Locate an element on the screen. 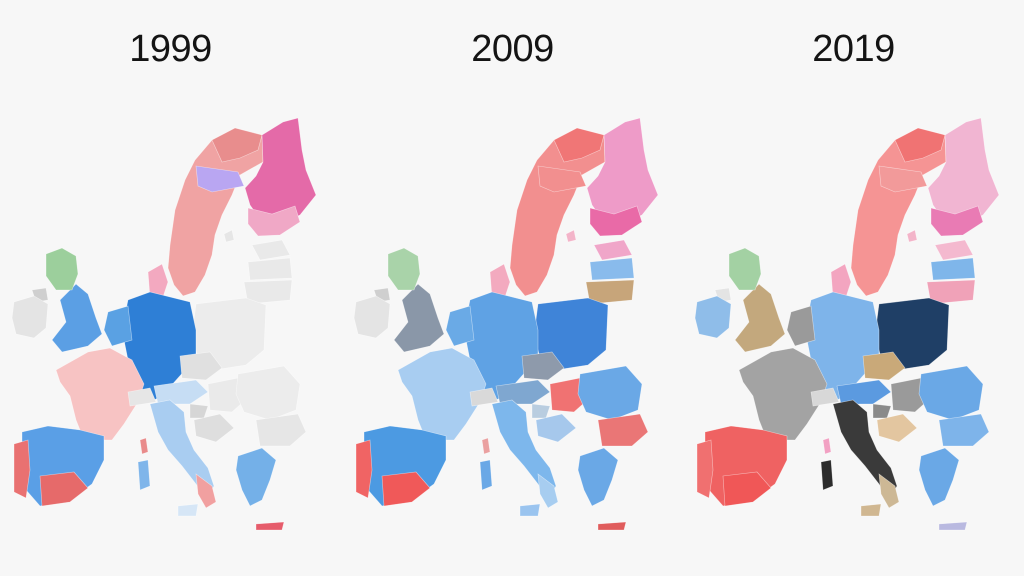 Image resolution: width=1024 pixels, height=576 pixels. year-title: 2009 is located at coordinates (512, 49).